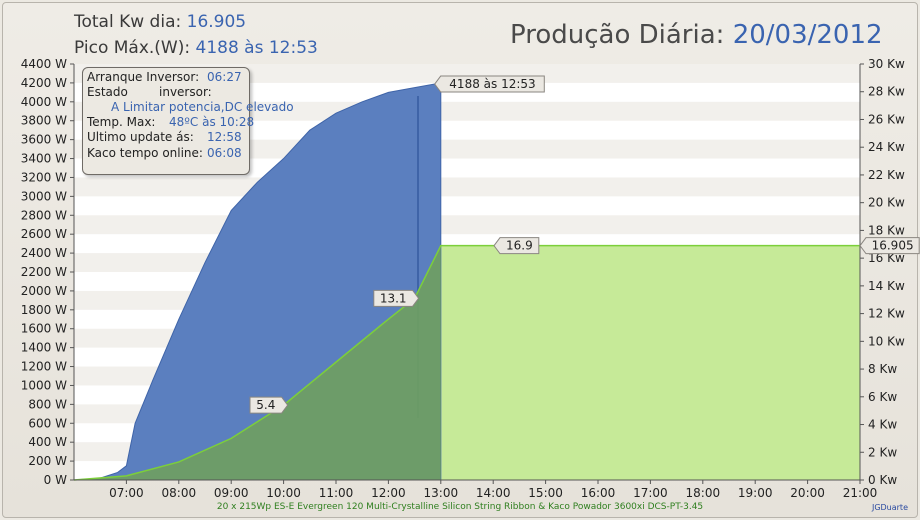 Image resolution: width=920 pixels, height=520 pixels. What do you see at coordinates (128, 22) in the screenshot?
I see `total-kw-label: Total Kw dia:` at bounding box center [128, 22].